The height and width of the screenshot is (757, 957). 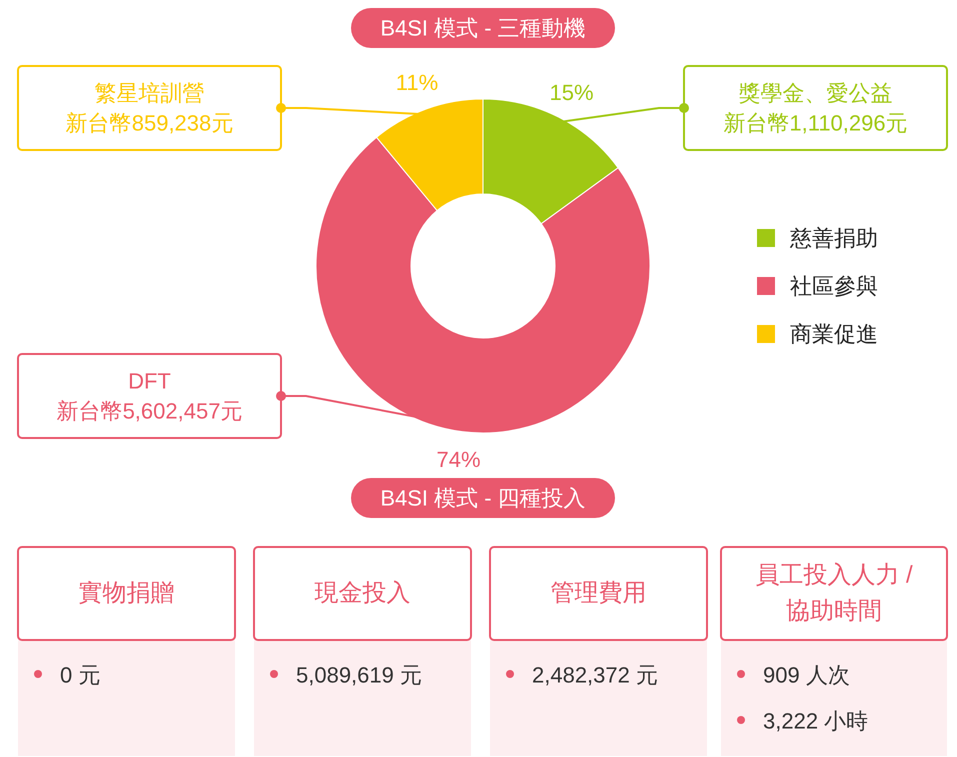 What do you see at coordinates (834, 593) in the screenshot?
I see `category-label: 員工投入人力 / 協助時間` at bounding box center [834, 593].